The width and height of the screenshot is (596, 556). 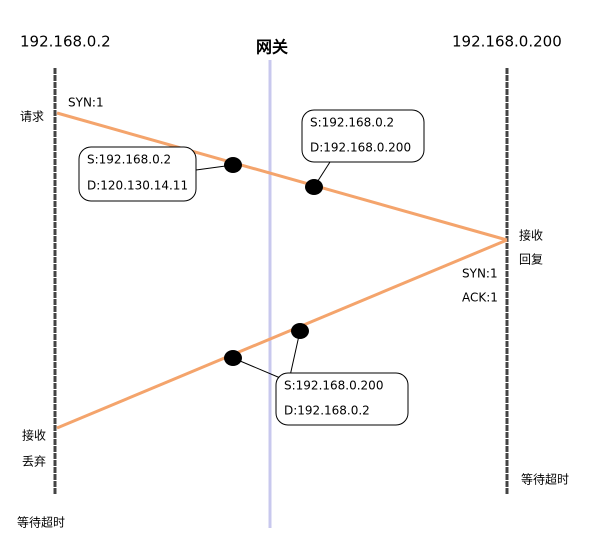 What do you see at coordinates (333, 386) in the screenshot?
I see `box-source: S:192.168.0.200` at bounding box center [333, 386].